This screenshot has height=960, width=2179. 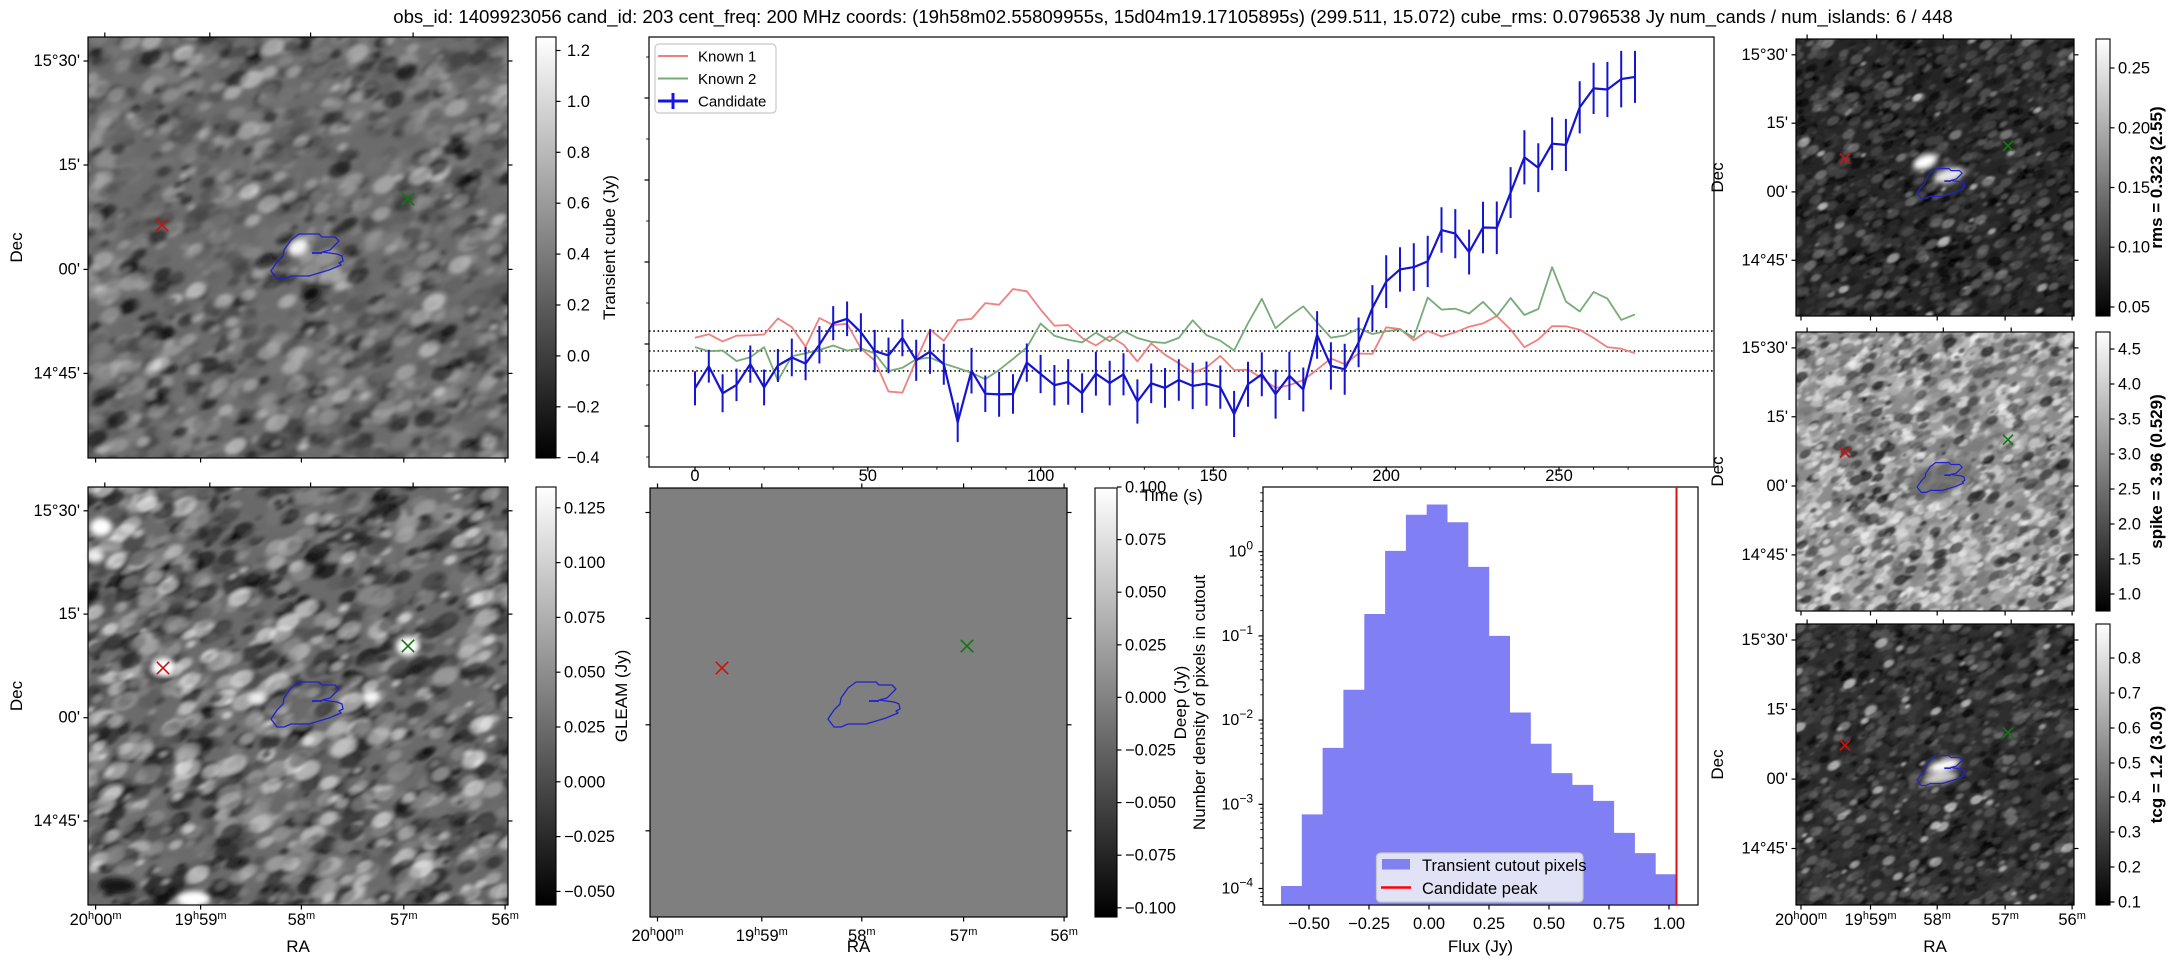 What do you see at coordinates (1214, 476) in the screenshot?
I see `svg-text: 150` at bounding box center [1214, 476].